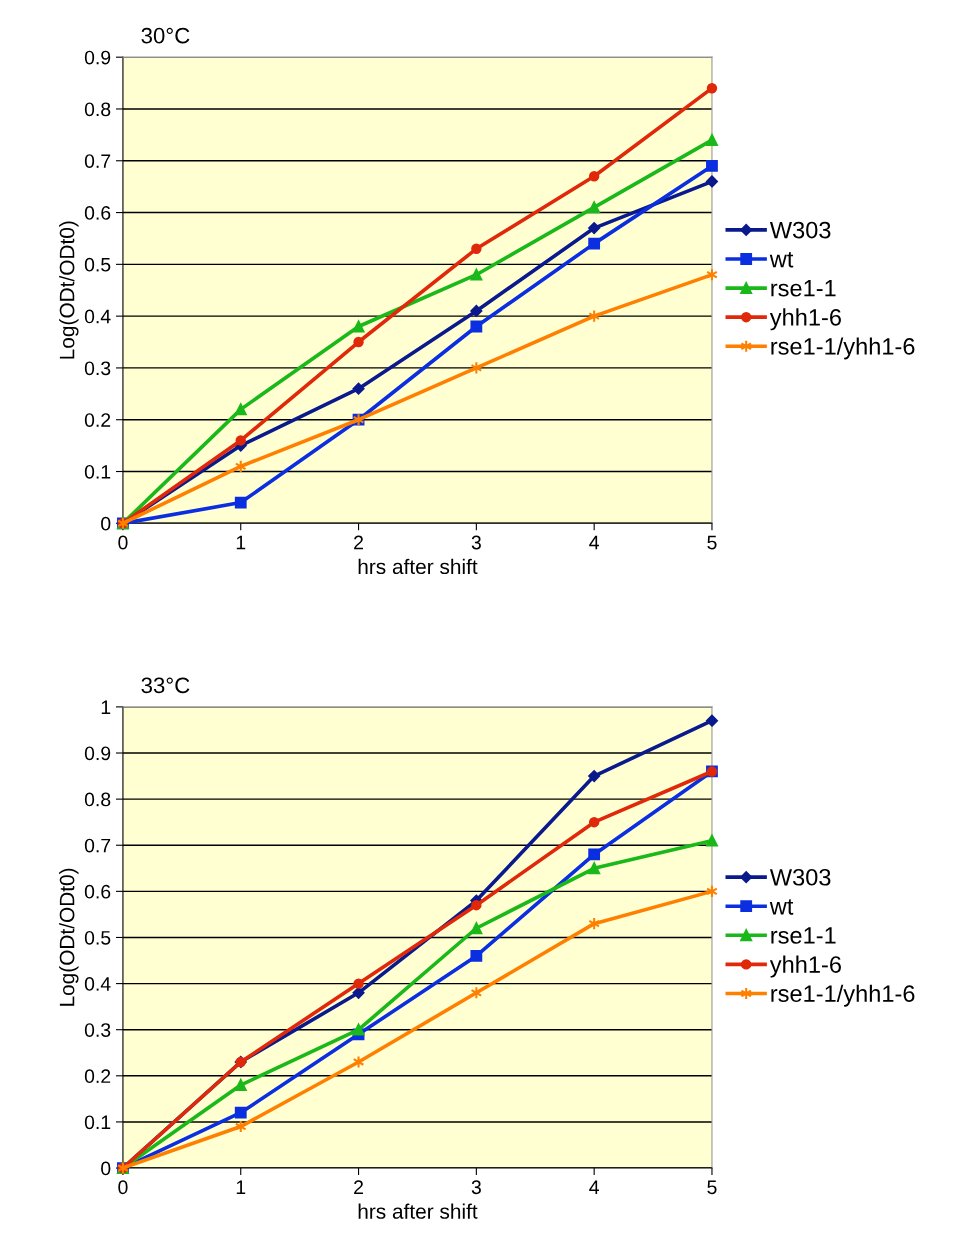 This screenshot has height=1243, width=968. Describe the element at coordinates (106, 707) in the screenshot. I see `y-tick-label: 1` at that location.